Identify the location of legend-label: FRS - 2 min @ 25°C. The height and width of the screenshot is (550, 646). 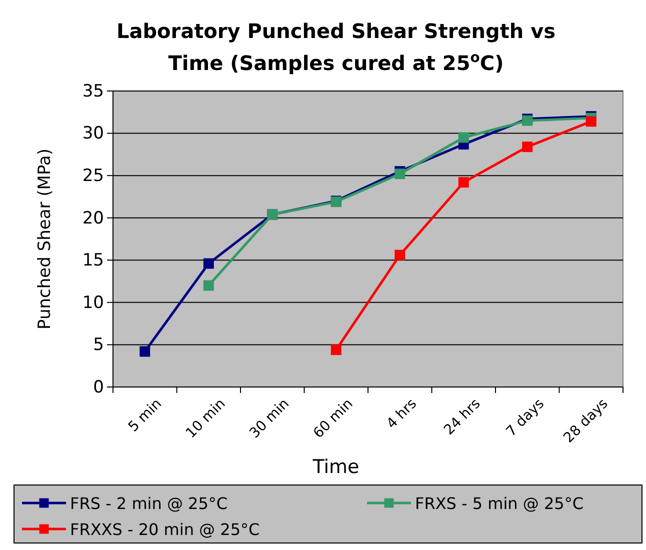
(149, 503).